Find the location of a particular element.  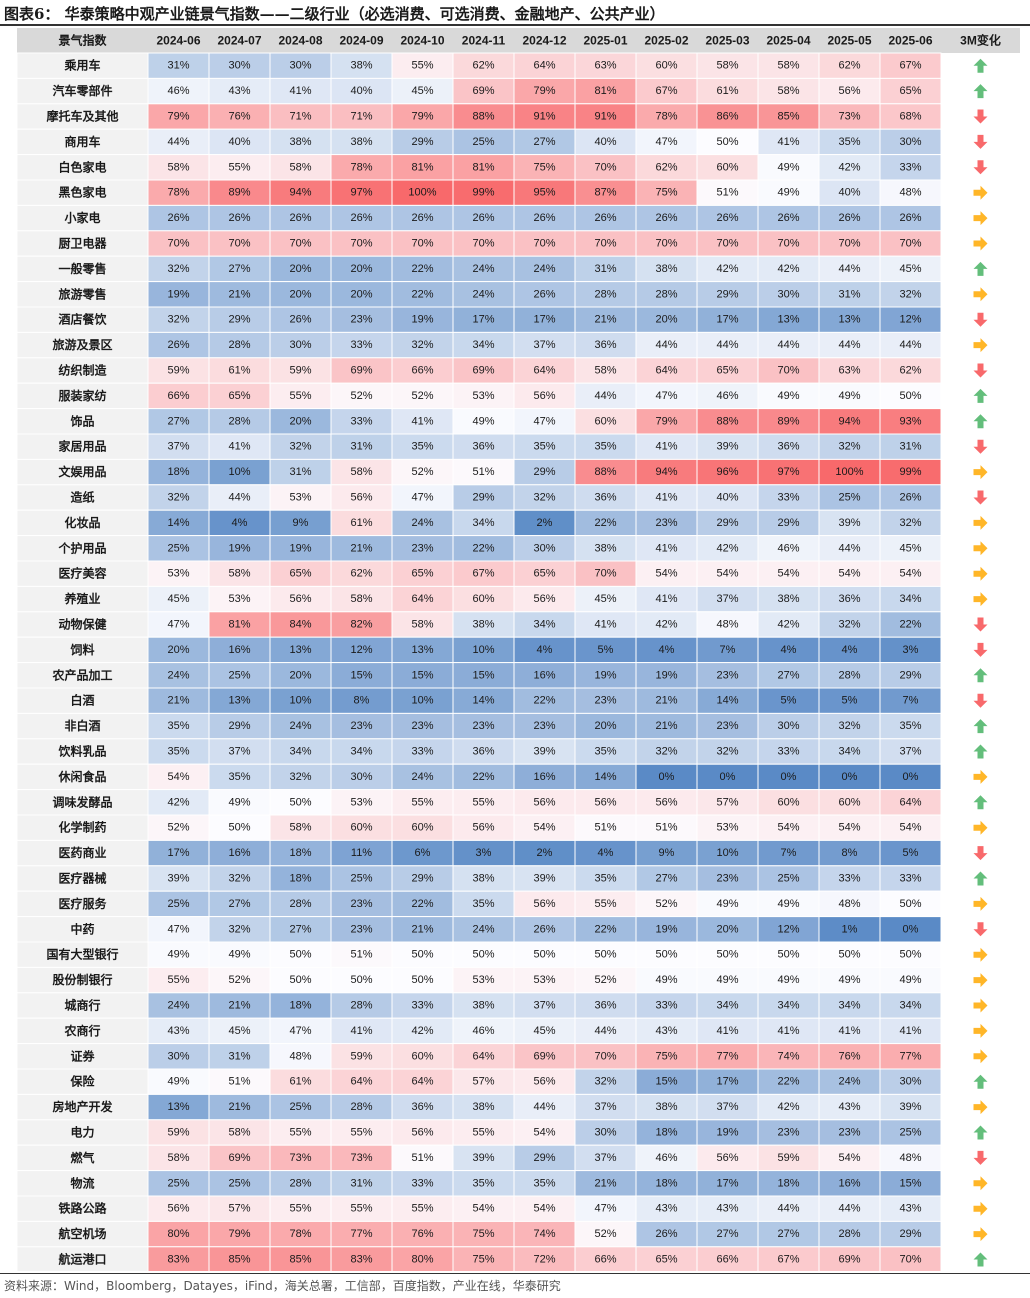

cell-value: 35% is located at coordinates (605, 752).